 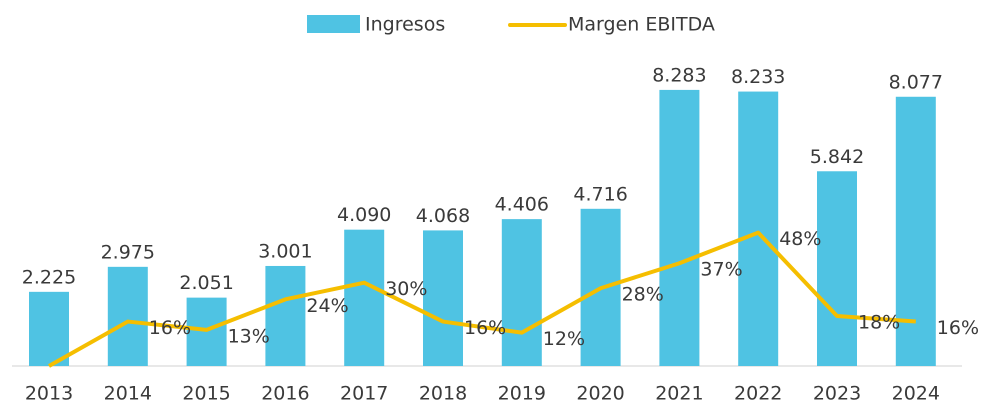 What do you see at coordinates (916, 82) in the screenshot?
I see `bar-label: 8.077` at bounding box center [916, 82].